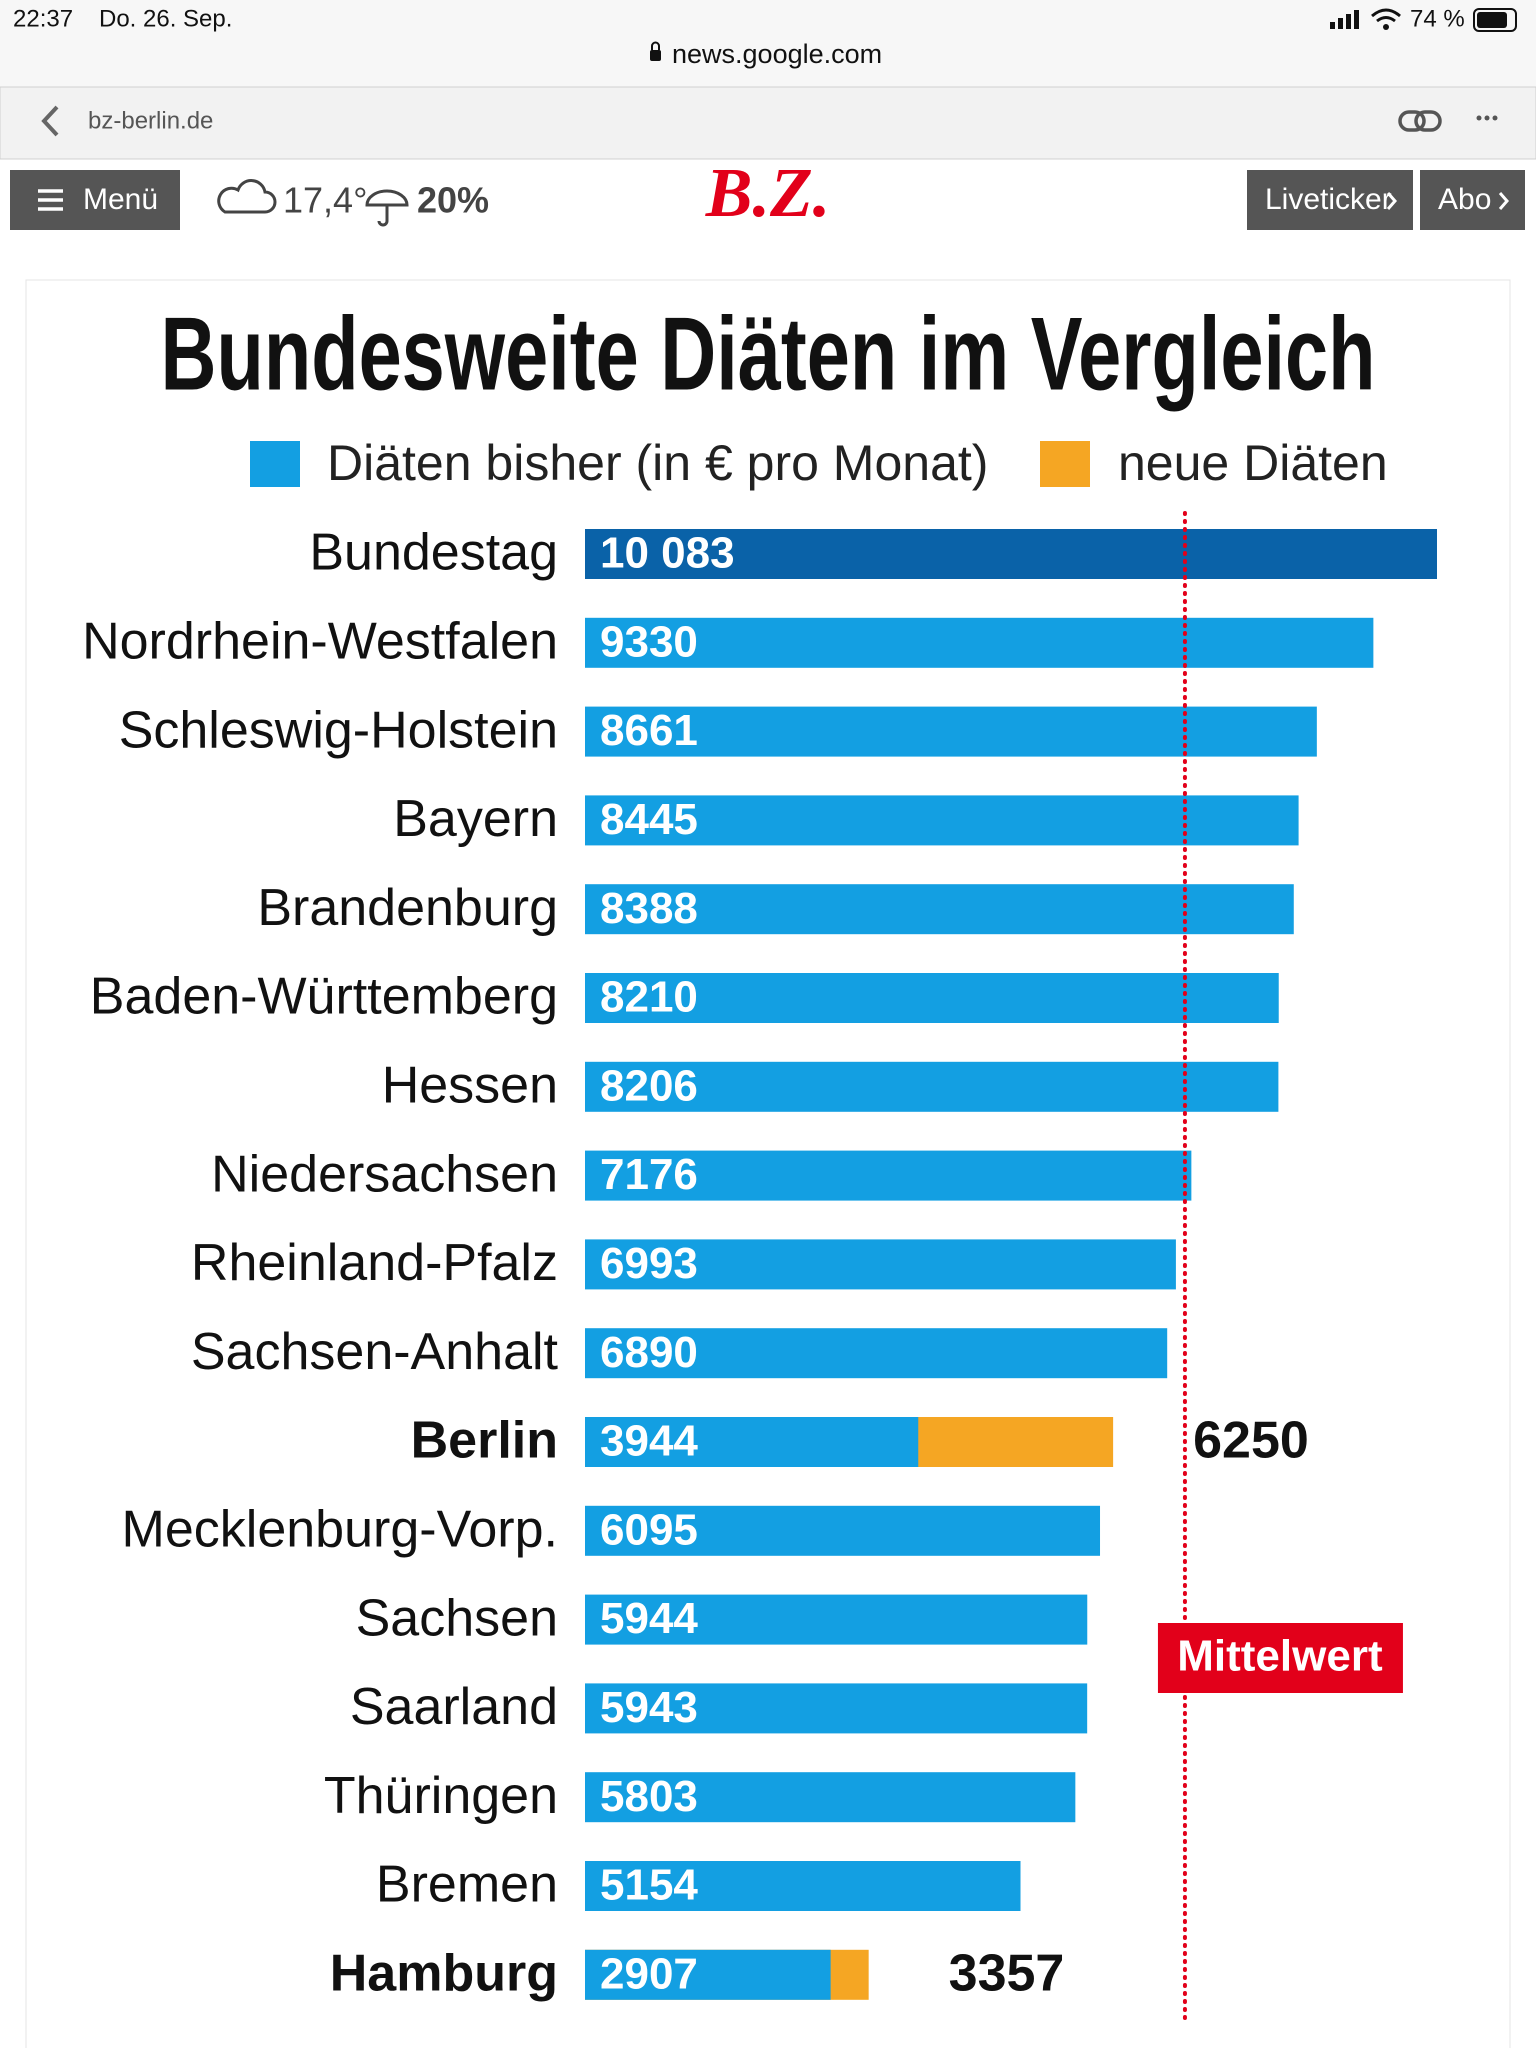 The width and height of the screenshot is (1536, 2048). Describe the element at coordinates (767, 193) in the screenshot. I see `logo: B.Z.` at that location.